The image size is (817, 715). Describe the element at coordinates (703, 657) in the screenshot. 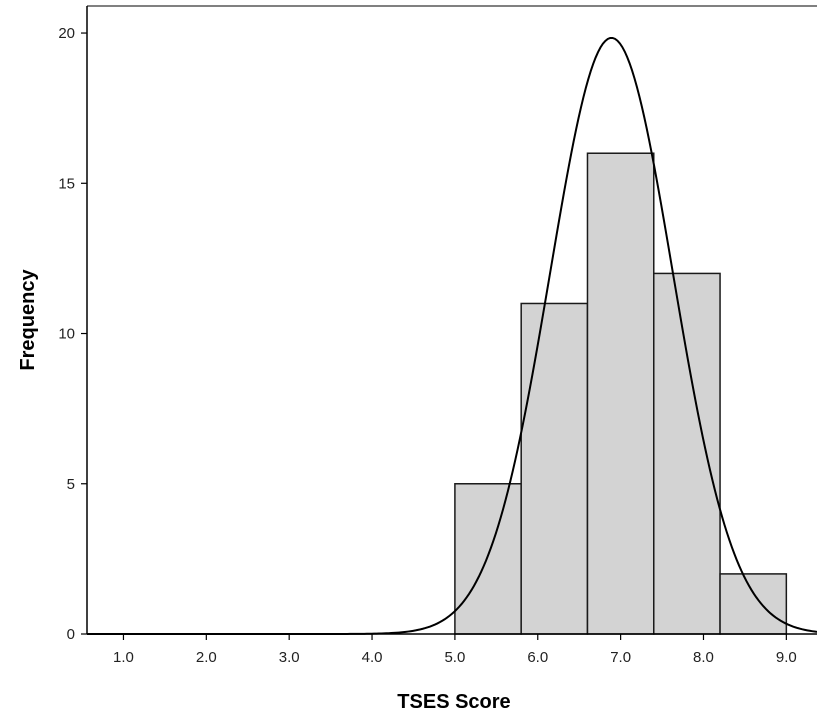

I see `x-tick-label: 8.0` at that location.